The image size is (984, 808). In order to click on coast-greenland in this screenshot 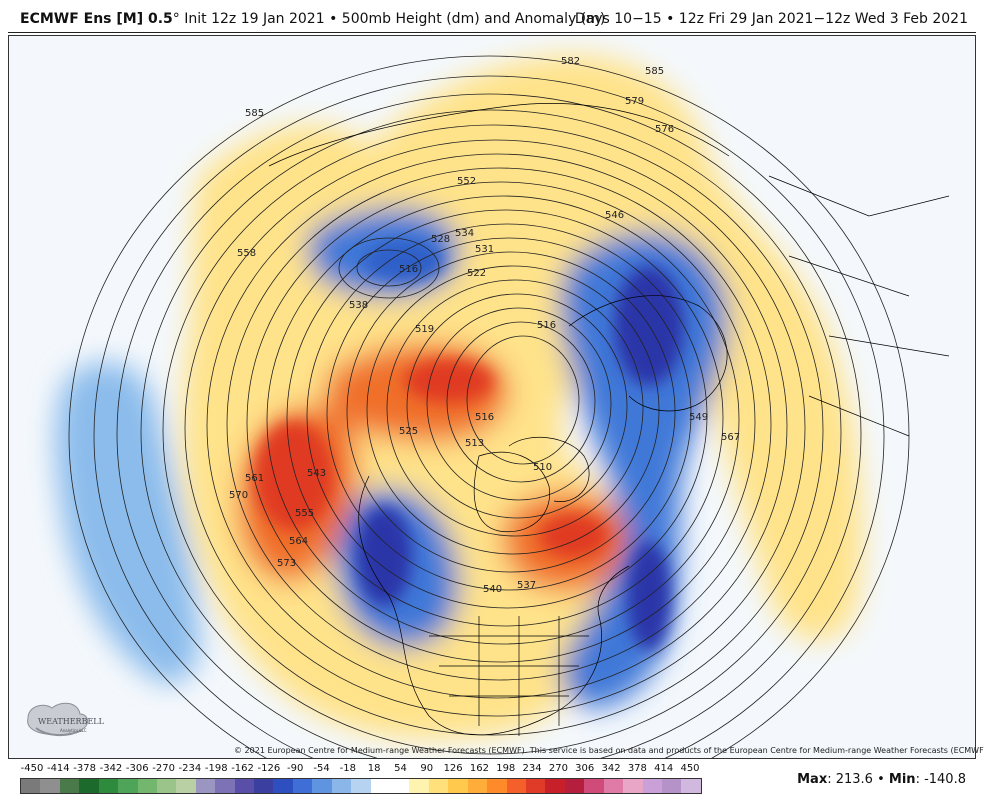, I will do `click(549, 469)`.